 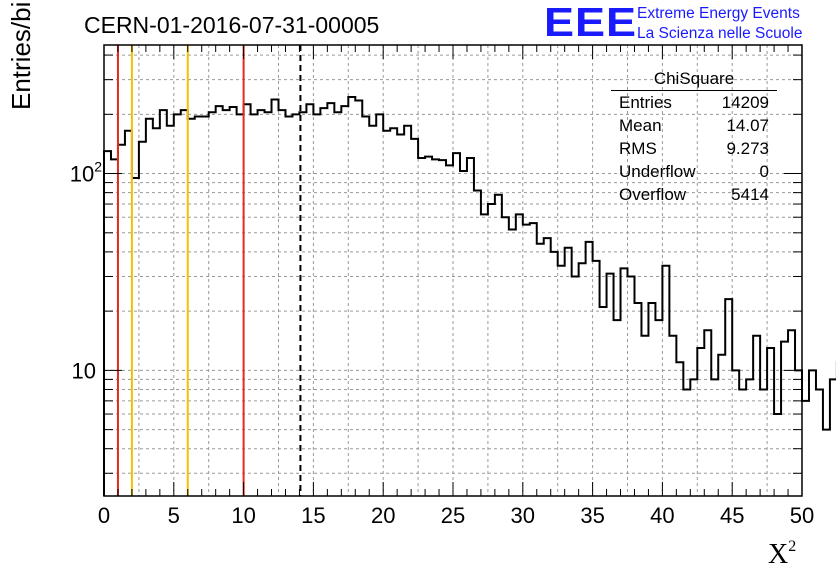 What do you see at coordinates (718, 13) in the screenshot?
I see `logo-line-1: Extreme Energy Events` at bounding box center [718, 13].